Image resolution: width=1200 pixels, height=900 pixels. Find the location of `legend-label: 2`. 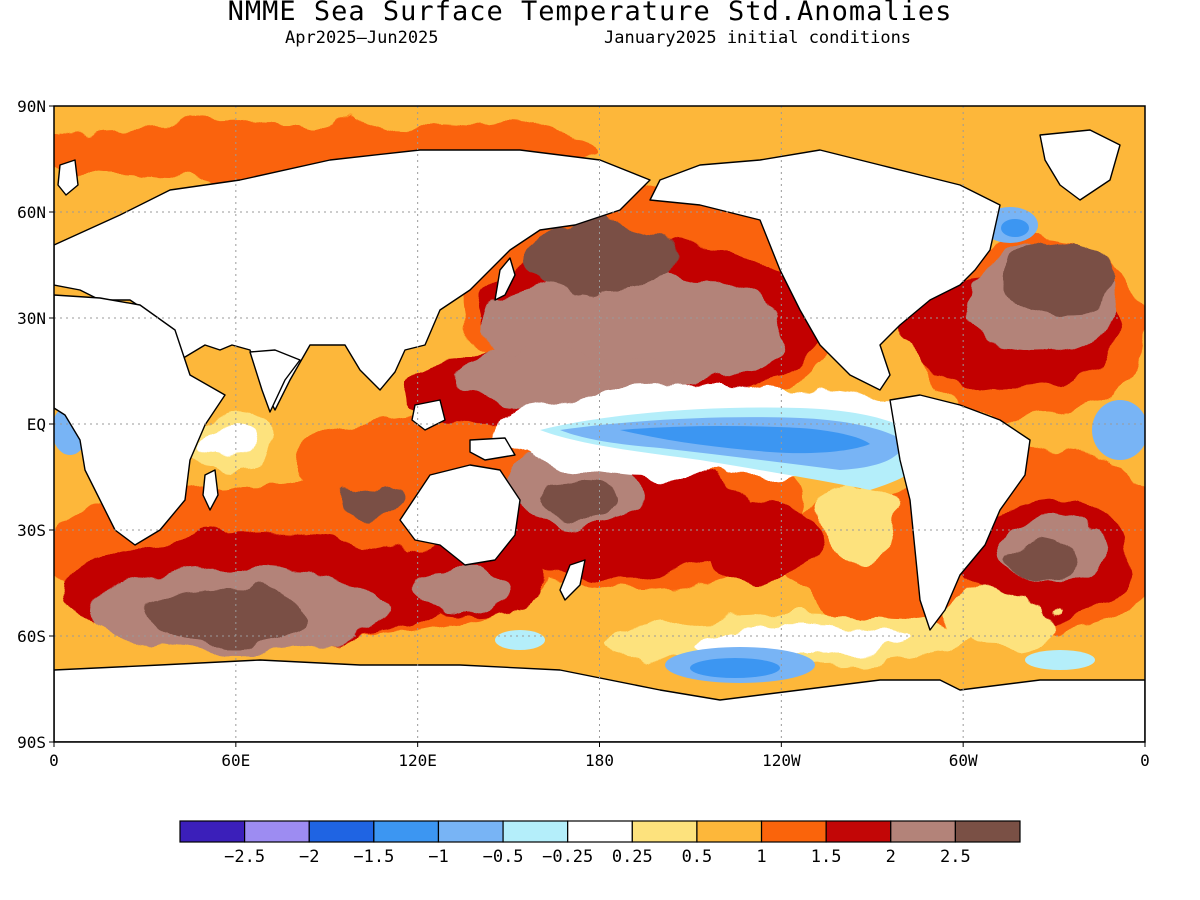

legend-label: 2 is located at coordinates (891, 857).